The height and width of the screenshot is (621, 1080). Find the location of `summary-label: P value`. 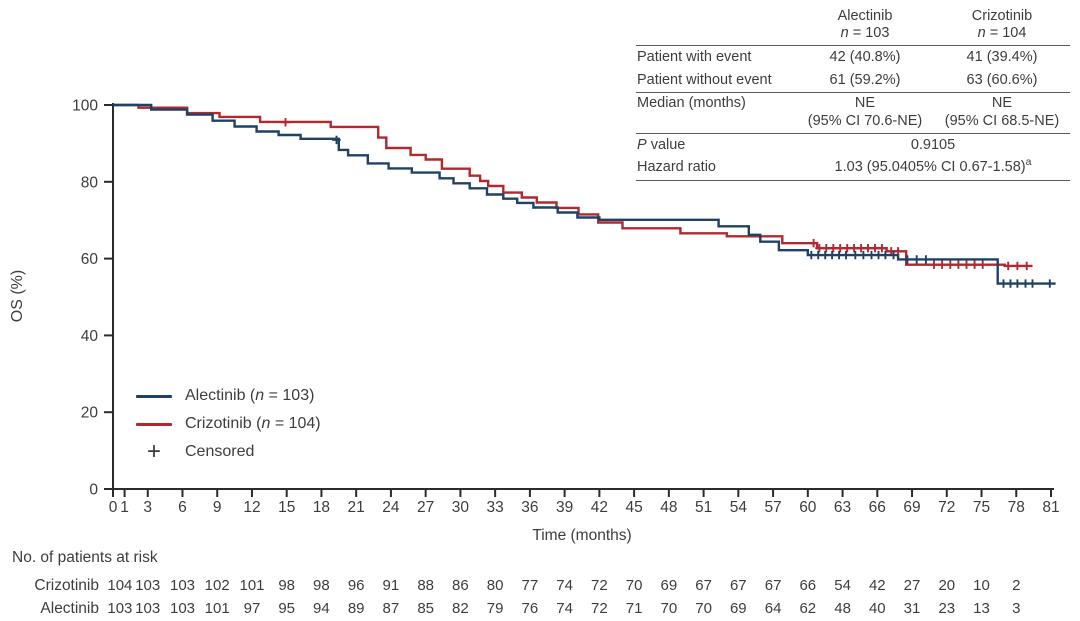

summary-label: P value is located at coordinates (661, 144).